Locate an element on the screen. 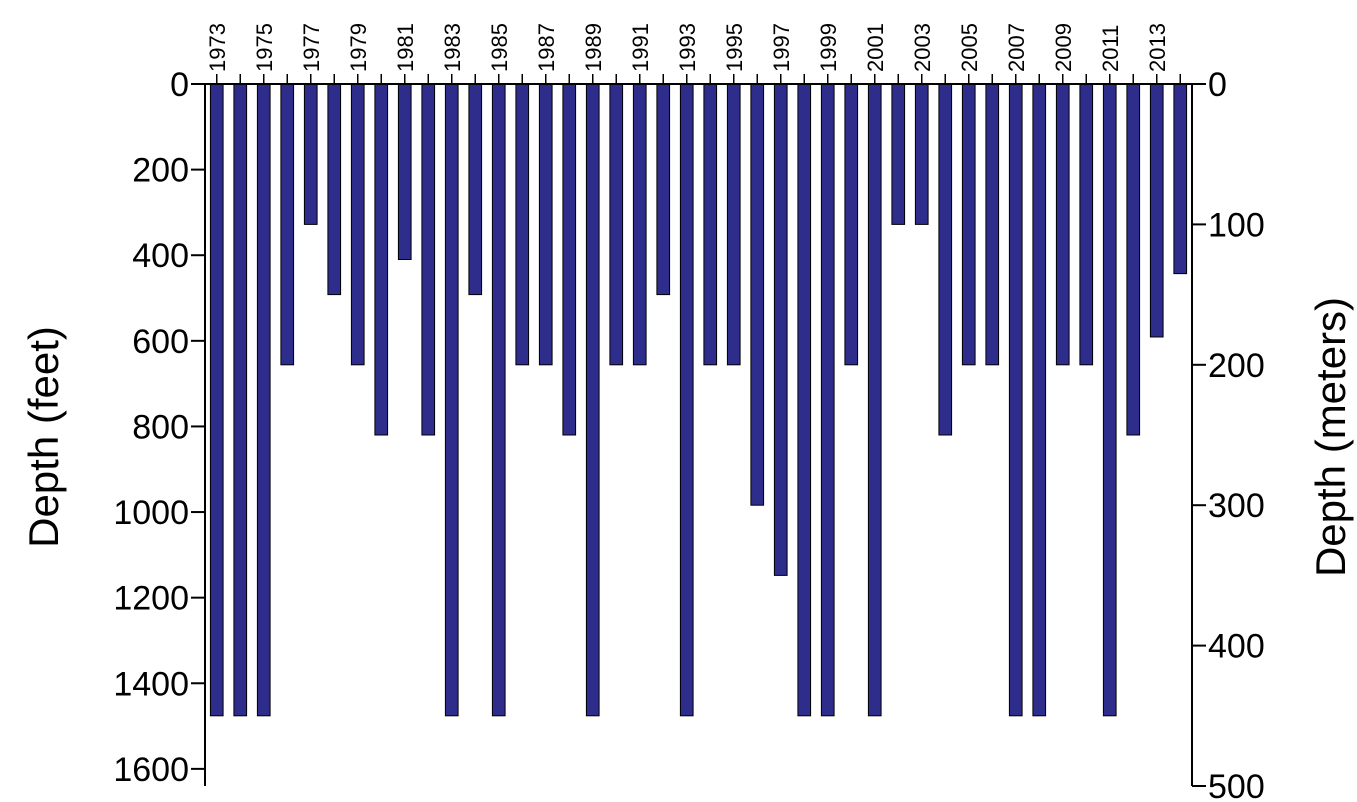  year-label-1981: 1981 is located at coordinates (405, 47).